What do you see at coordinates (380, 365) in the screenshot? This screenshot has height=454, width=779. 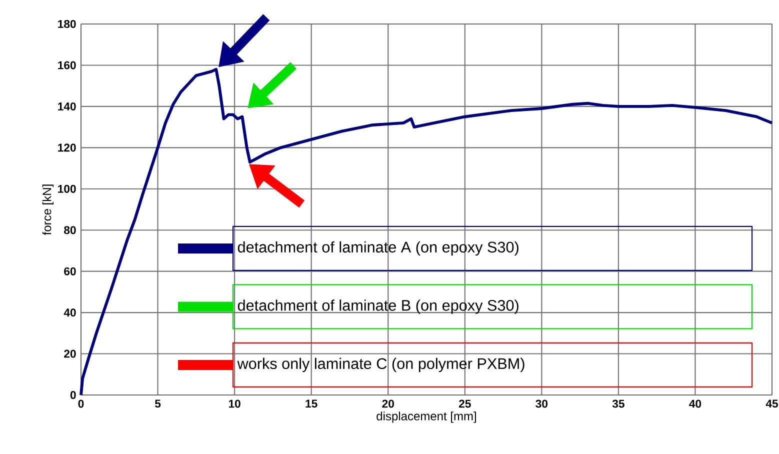 I see `annotation: works only laminate C (on polymer PXBM)` at bounding box center [380, 365].